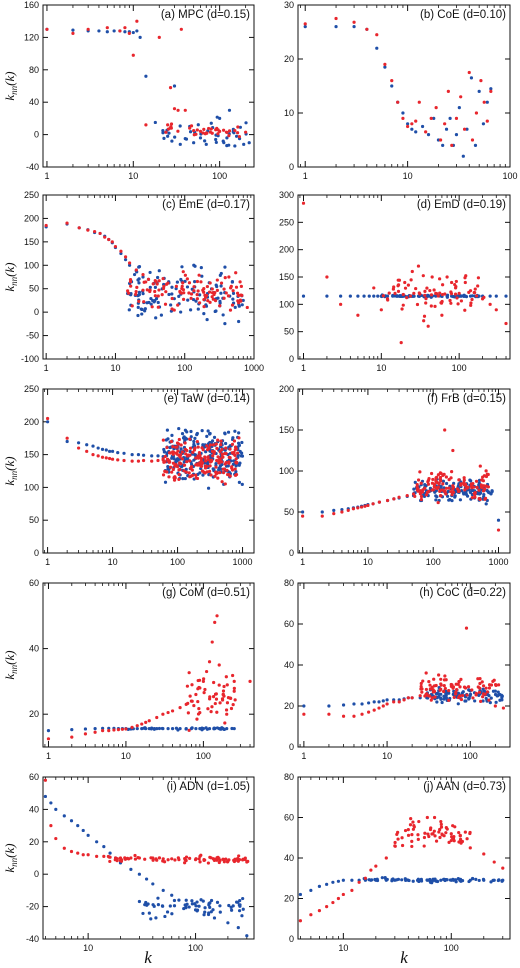 This screenshot has height=968, width=520. What do you see at coordinates (126, 756) in the screenshot?
I see `x-tick-label: 10` at bounding box center [126, 756].